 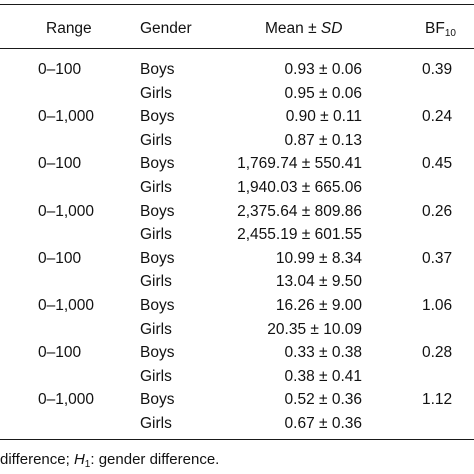 I want to click on row-mean-sd-cell: 0.93 ± 0.06, so click(x=323, y=69).